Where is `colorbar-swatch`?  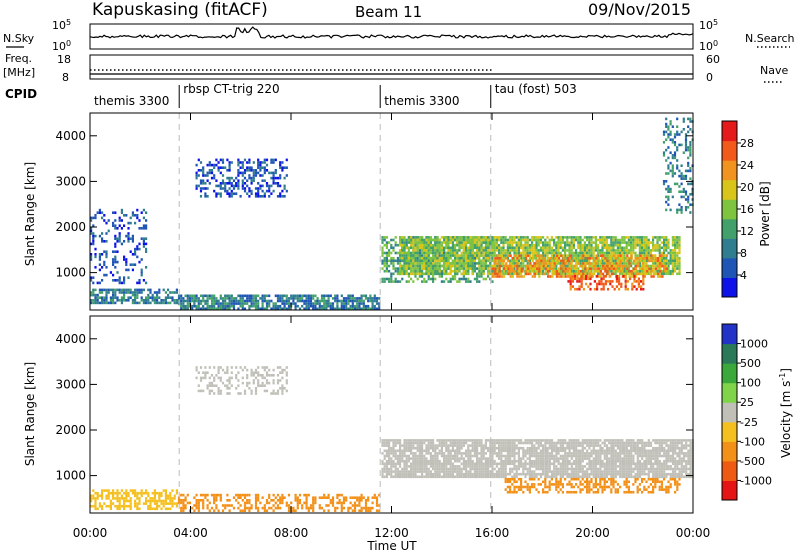
colorbar-swatch is located at coordinates (729, 209).